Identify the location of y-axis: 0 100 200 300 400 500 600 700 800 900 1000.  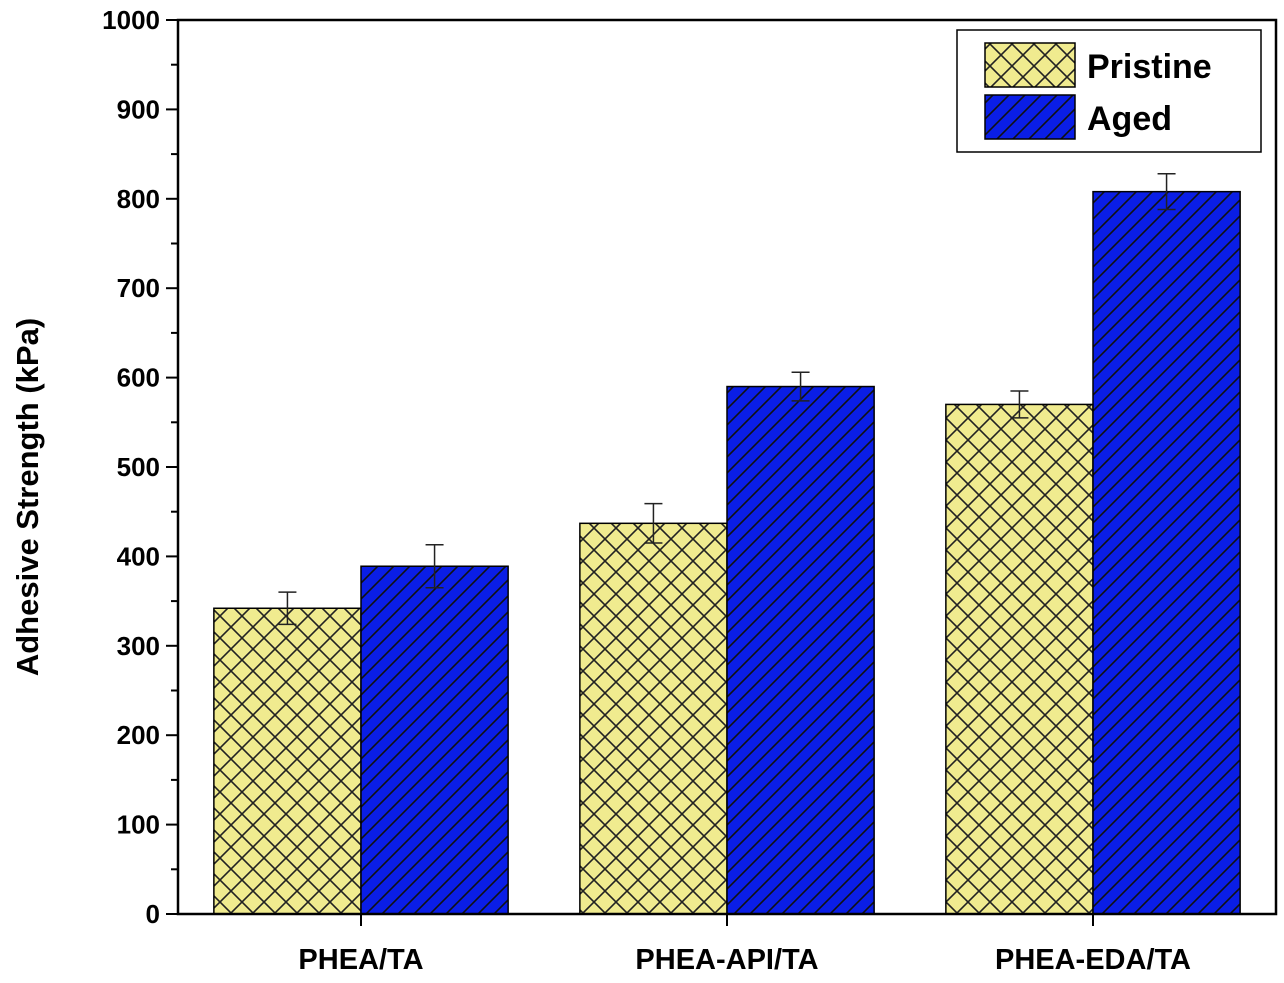
(140, 467).